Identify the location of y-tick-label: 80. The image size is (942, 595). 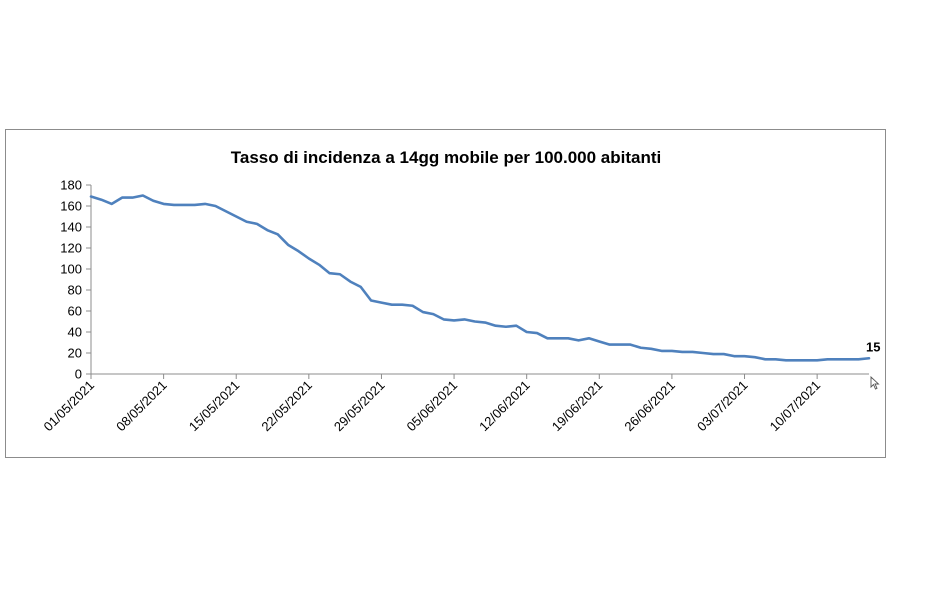
(75, 290).